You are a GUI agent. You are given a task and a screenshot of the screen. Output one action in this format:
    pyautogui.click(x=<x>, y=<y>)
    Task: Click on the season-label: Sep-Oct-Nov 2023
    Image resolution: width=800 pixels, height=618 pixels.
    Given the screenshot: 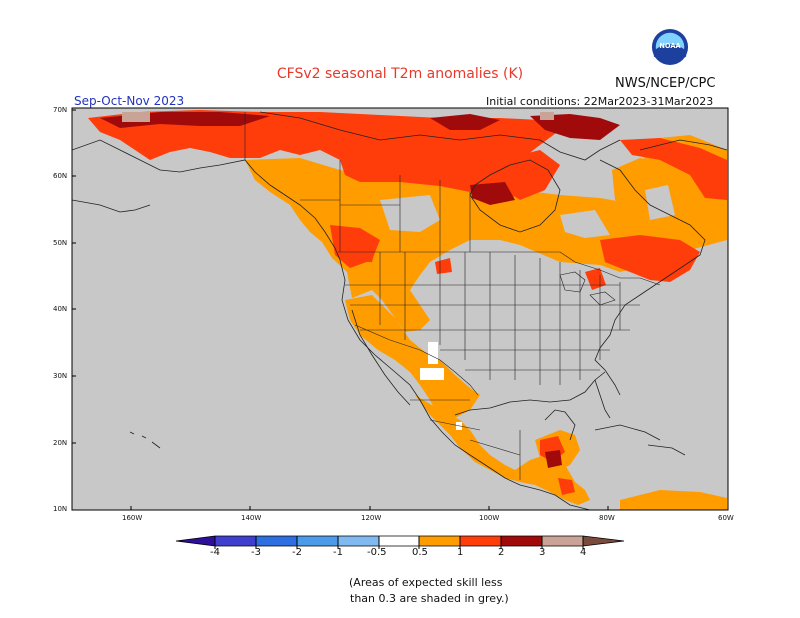 What is the action you would take?
    pyautogui.click(x=129, y=101)
    